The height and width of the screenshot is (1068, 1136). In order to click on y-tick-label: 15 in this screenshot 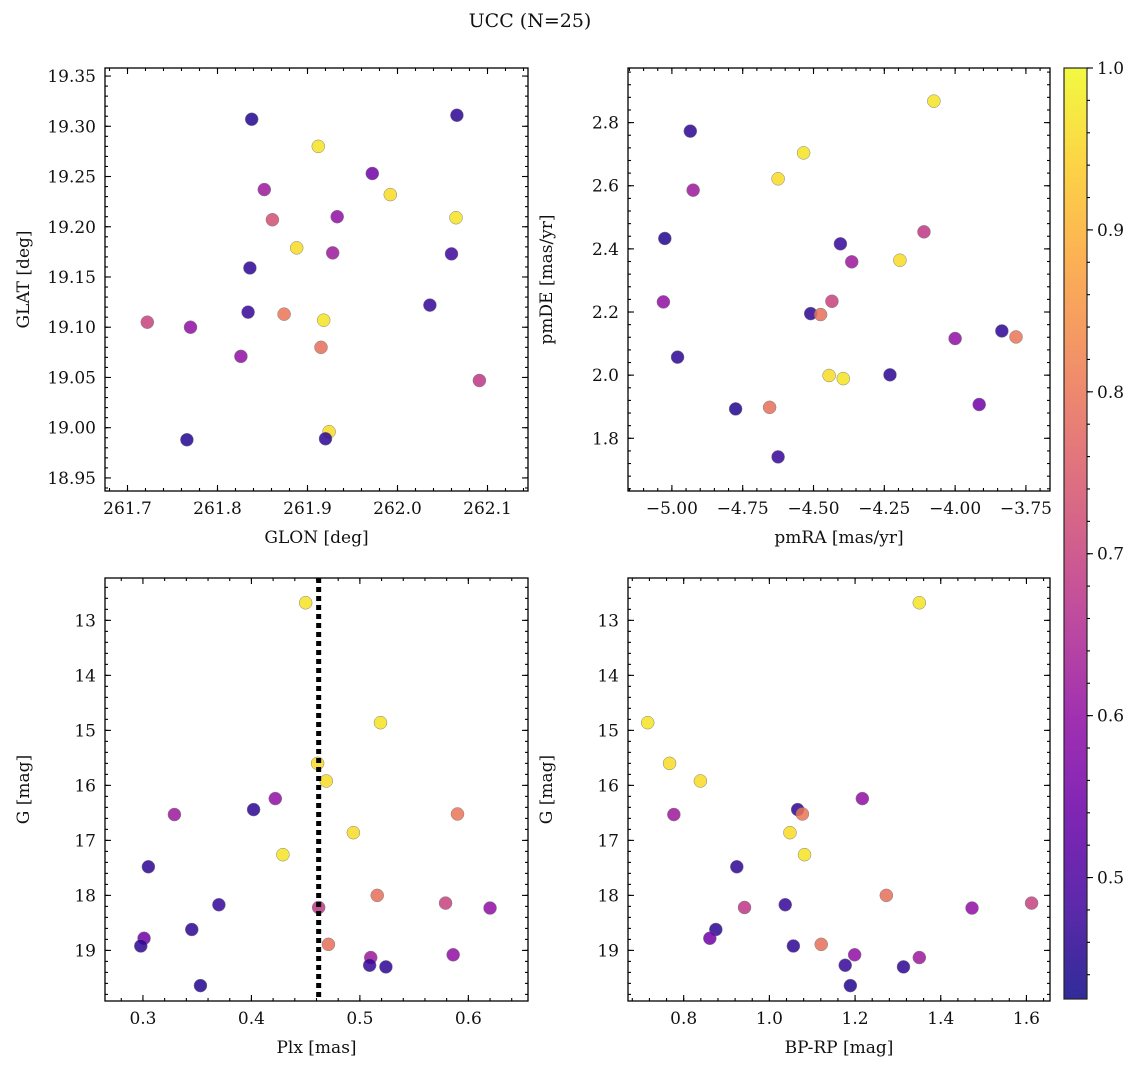, I will do `click(608, 731)`.